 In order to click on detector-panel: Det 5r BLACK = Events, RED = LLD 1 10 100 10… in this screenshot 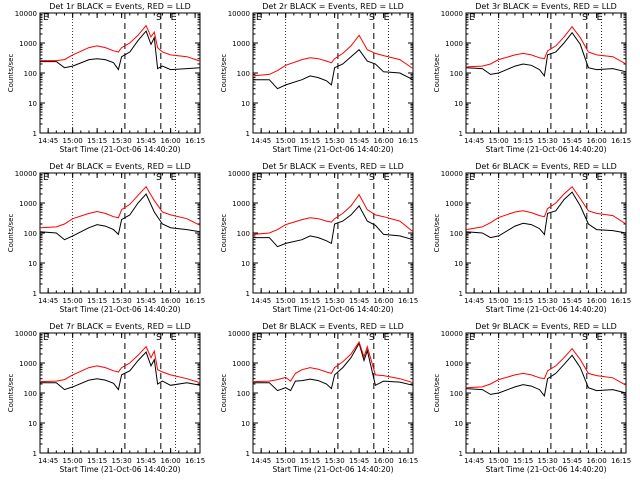, I will do `click(319, 238)`.